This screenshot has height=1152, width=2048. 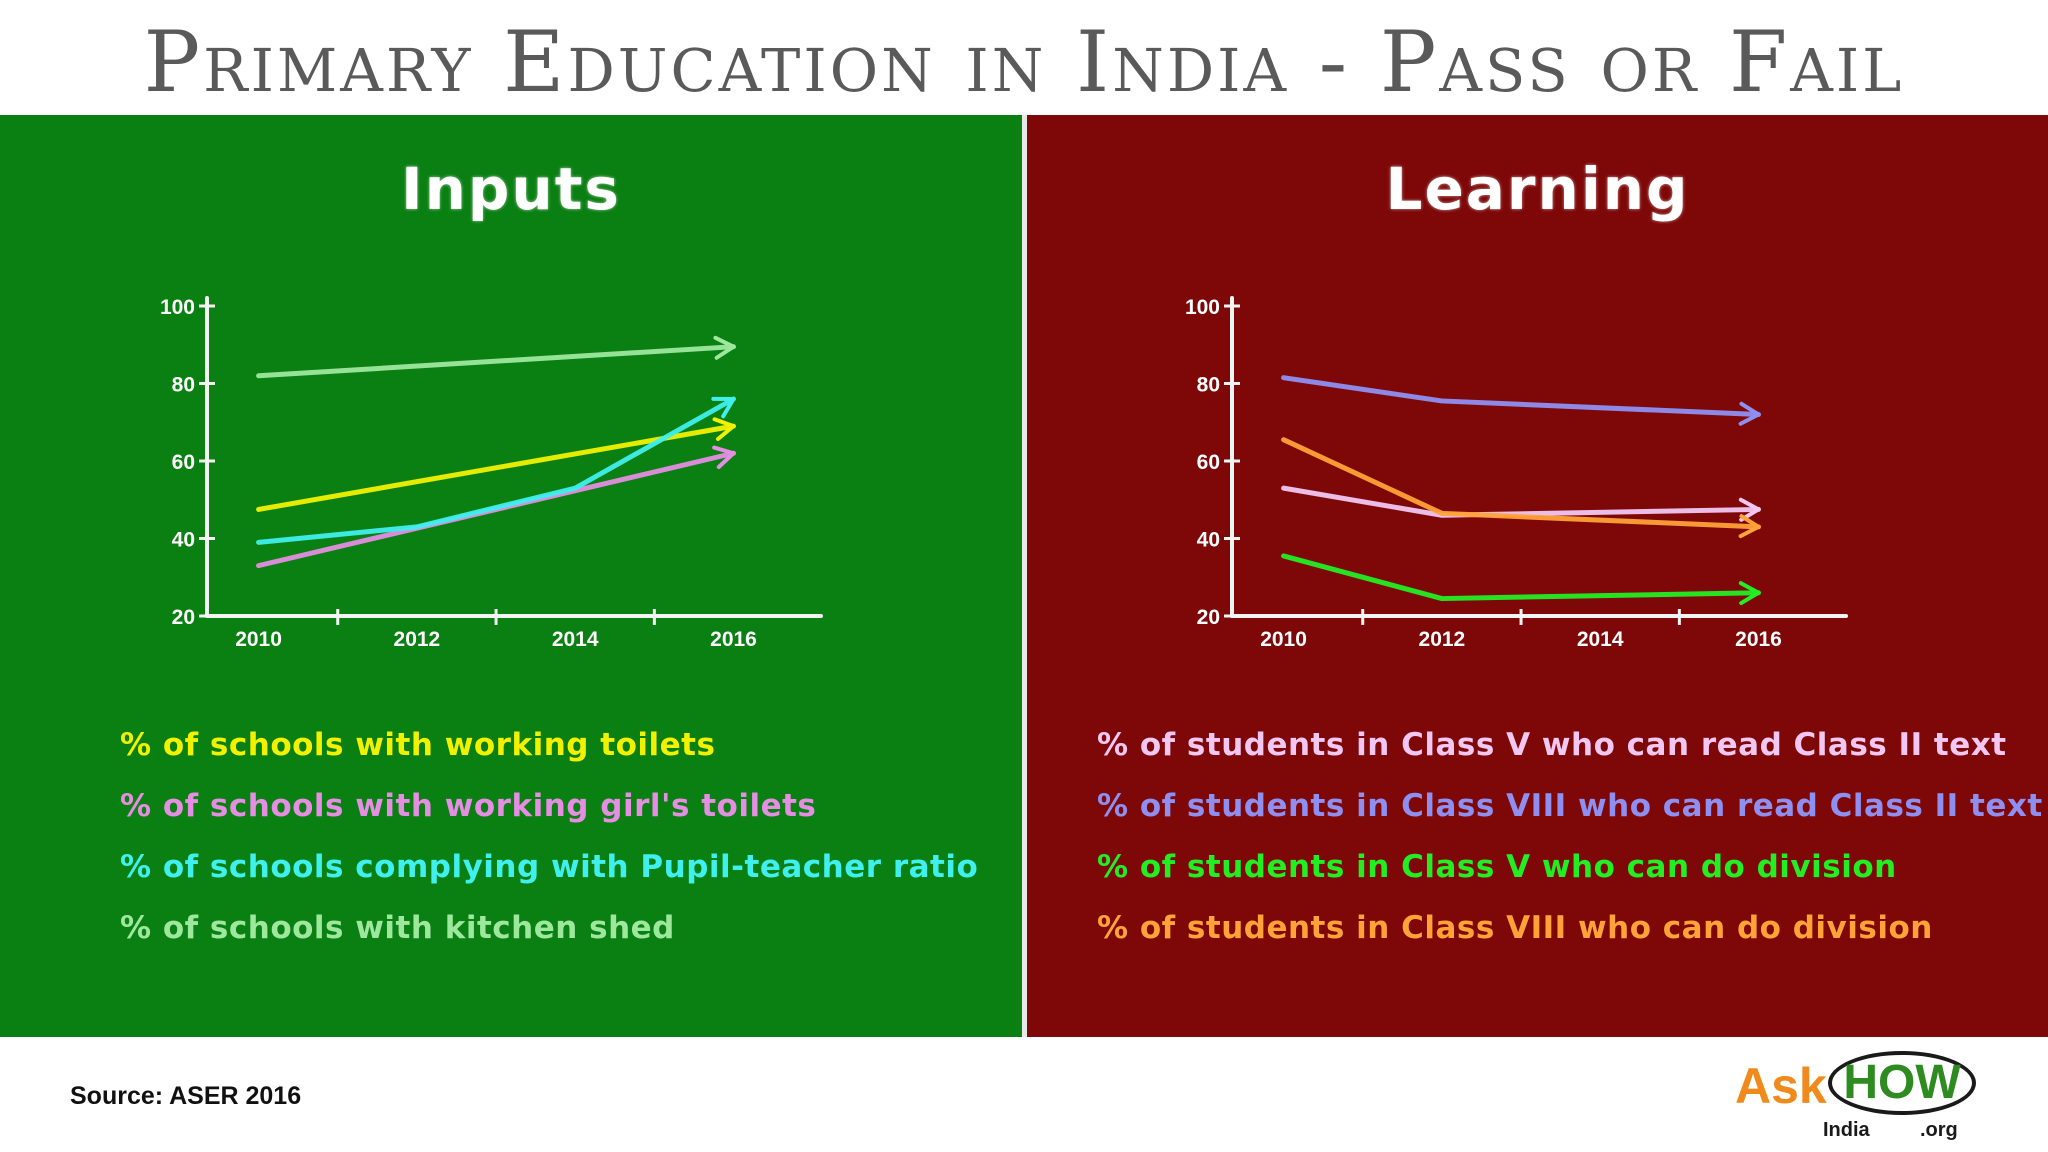 I want to click on logo-how-text: HOW, so click(x=1902, y=1082).